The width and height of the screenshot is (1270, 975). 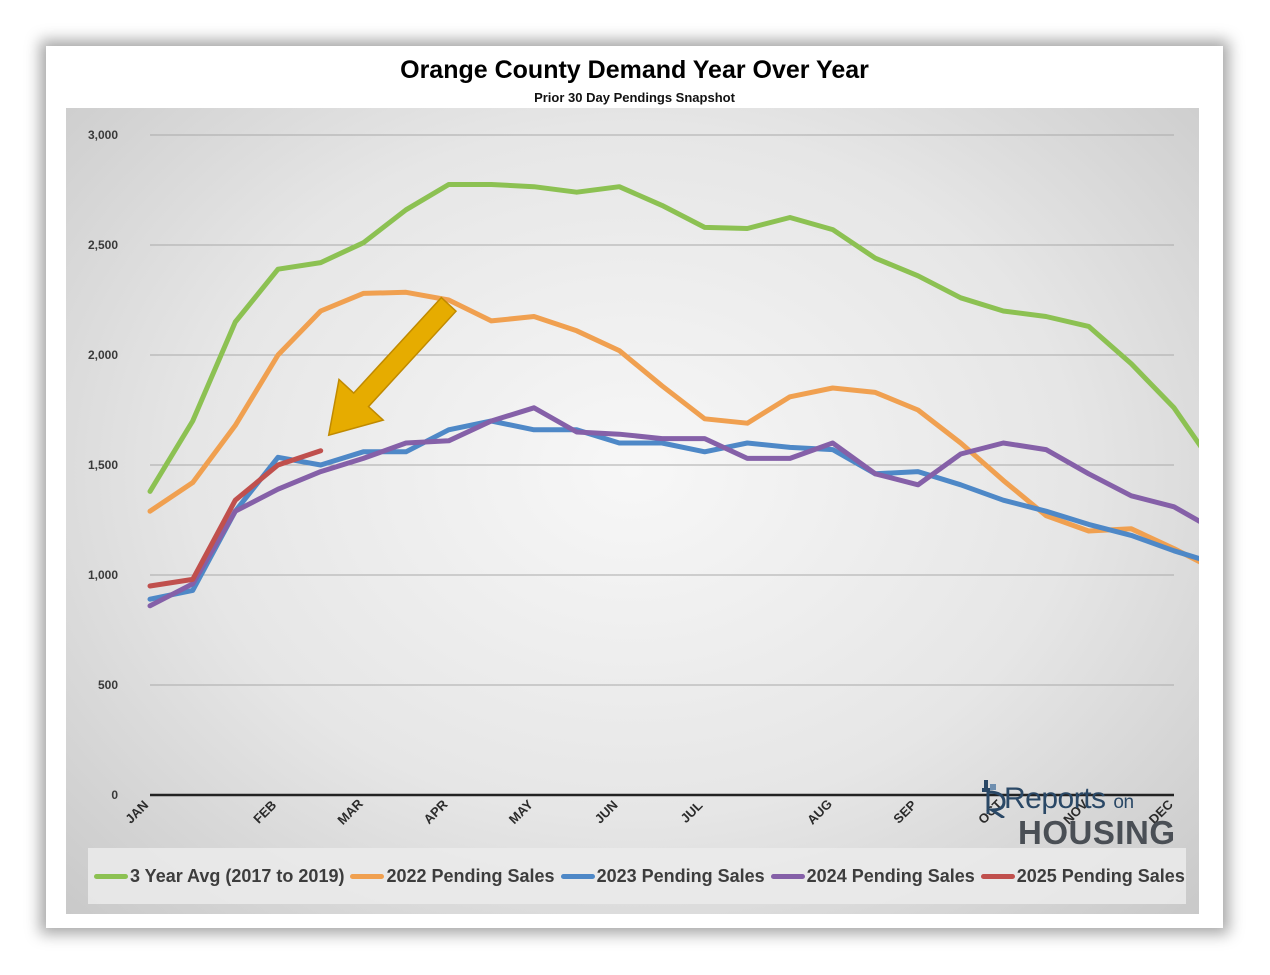 I want to click on month-tick-label-group: MAR, so click(x=350, y=812).